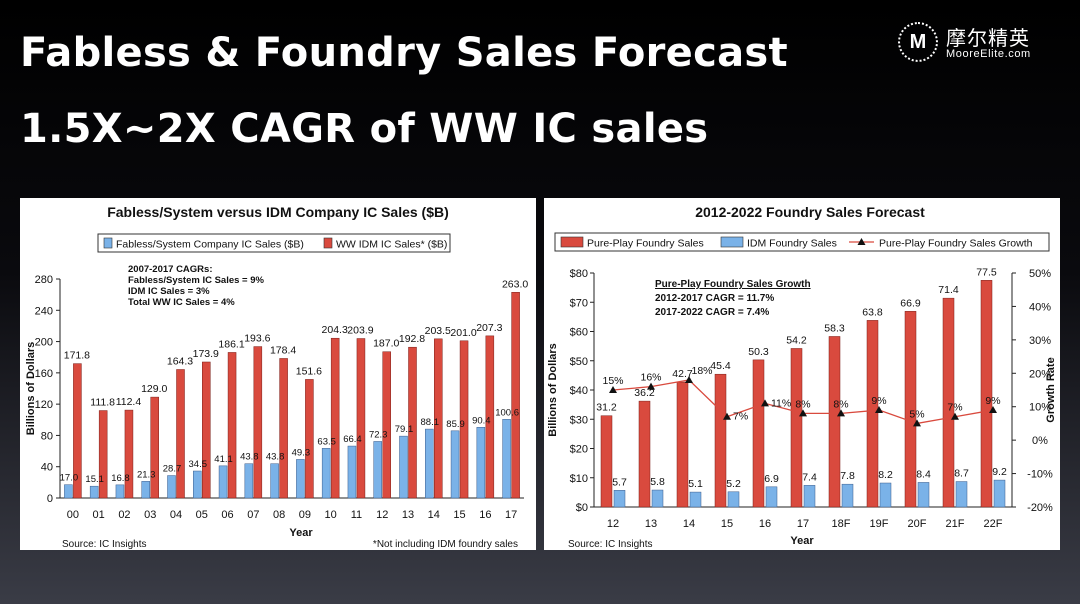  Describe the element at coordinates (227, 515) in the screenshot. I see `x-tick-label: 06` at that location.